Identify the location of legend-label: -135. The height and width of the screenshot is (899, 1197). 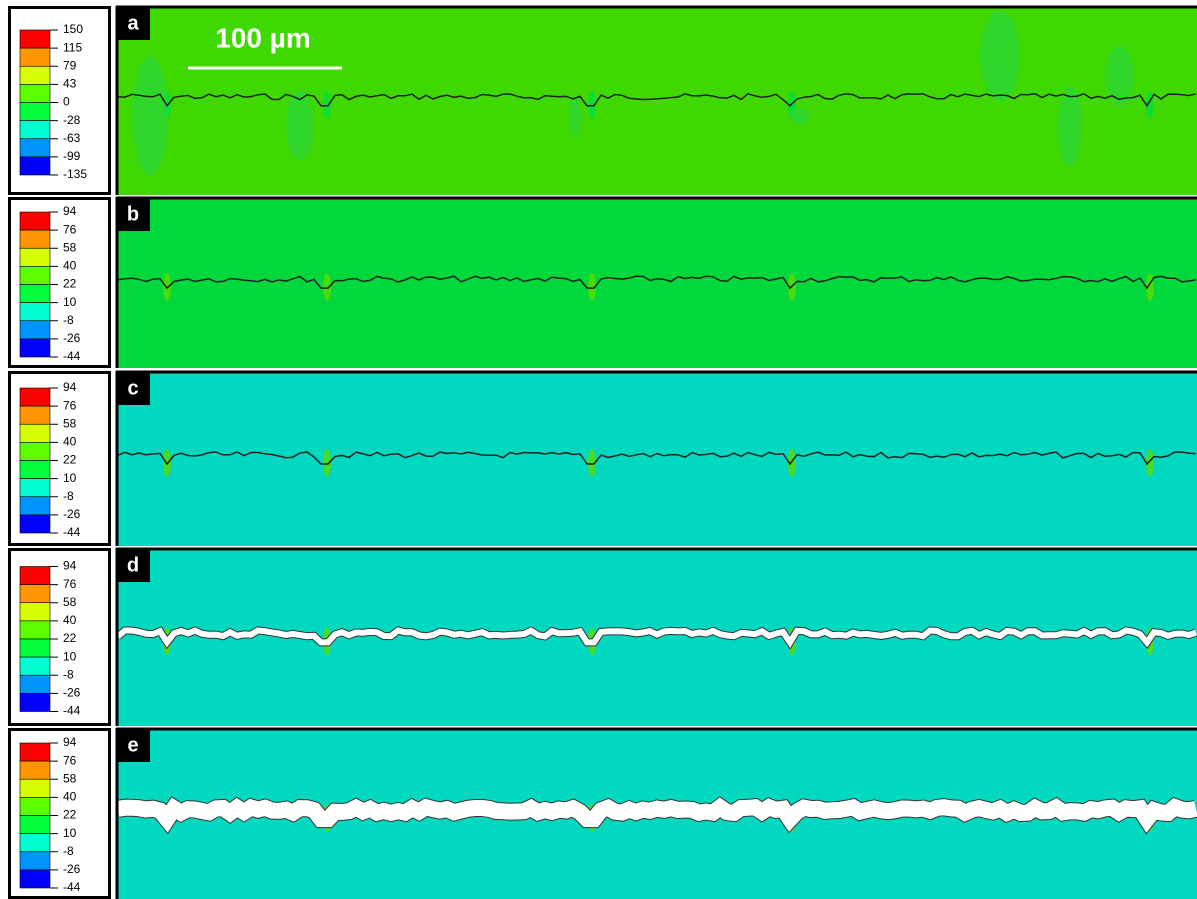
(75, 174).